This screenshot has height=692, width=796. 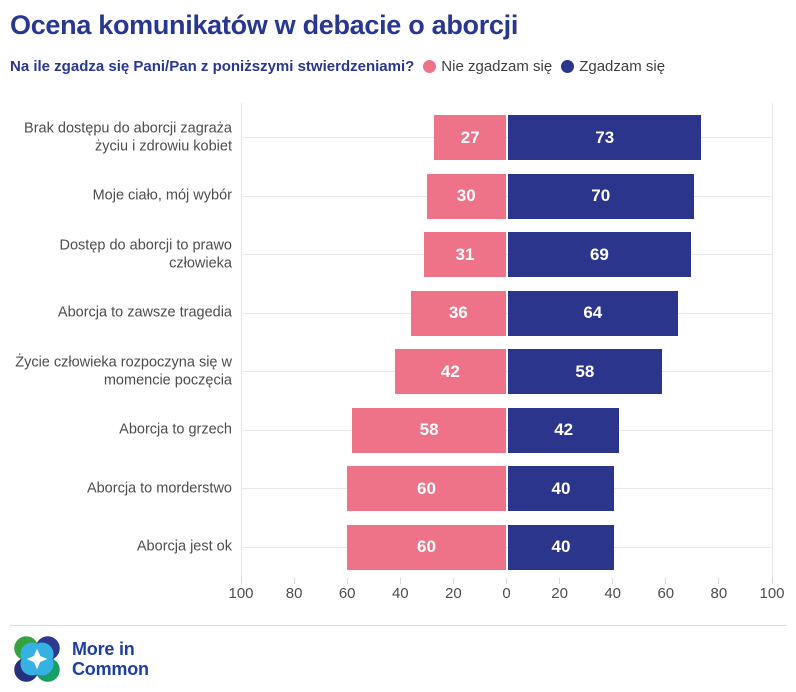 I want to click on legend-dot-disagree-icon, so click(x=430, y=66).